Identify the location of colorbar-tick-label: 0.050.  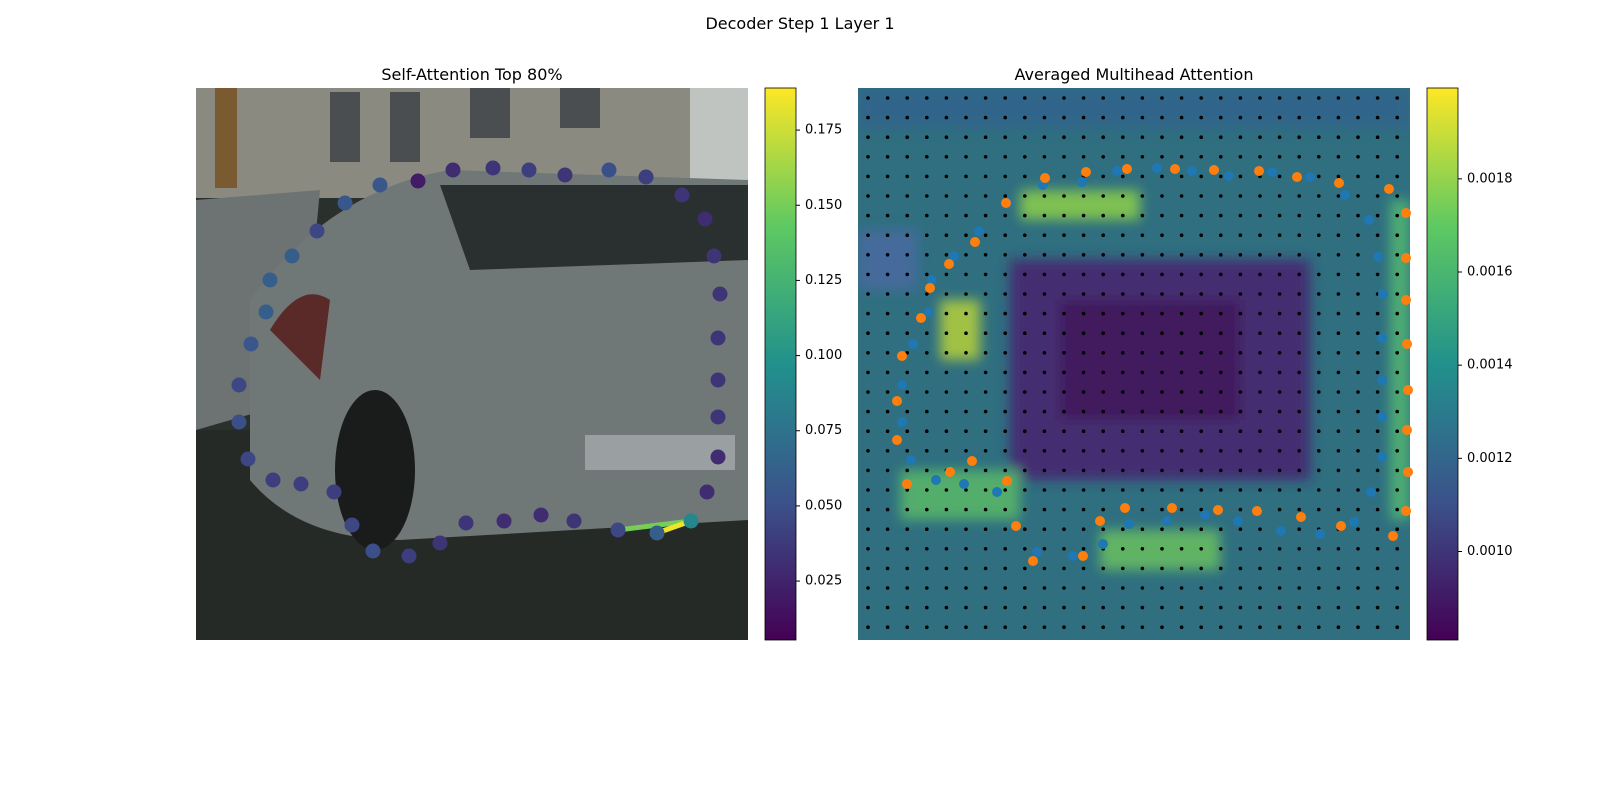
(823, 505).